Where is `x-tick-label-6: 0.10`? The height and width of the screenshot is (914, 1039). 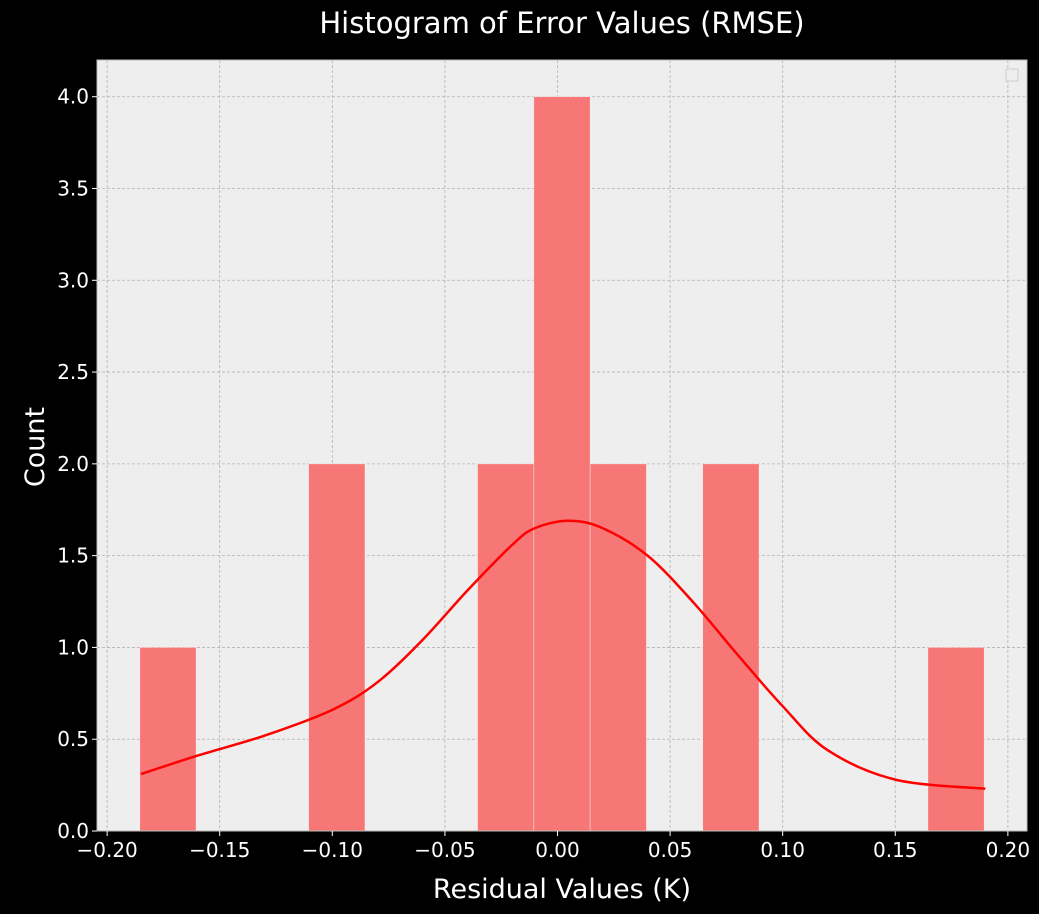 x-tick-label-6: 0.10 is located at coordinates (782, 850).